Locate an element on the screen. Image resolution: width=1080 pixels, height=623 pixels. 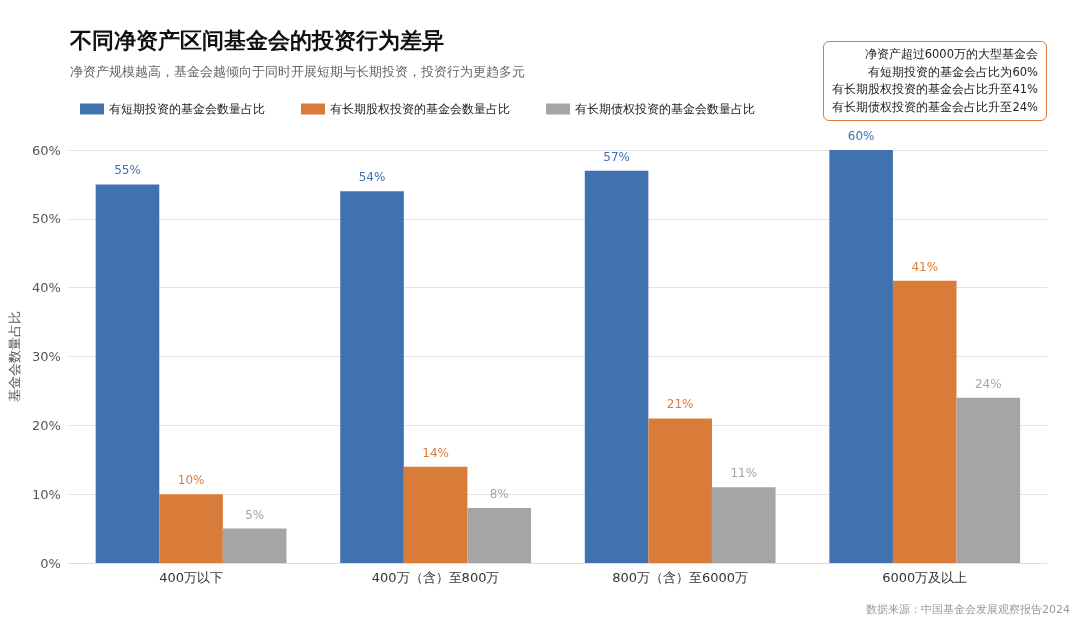
data-label: 24% is located at coordinates (988, 383).